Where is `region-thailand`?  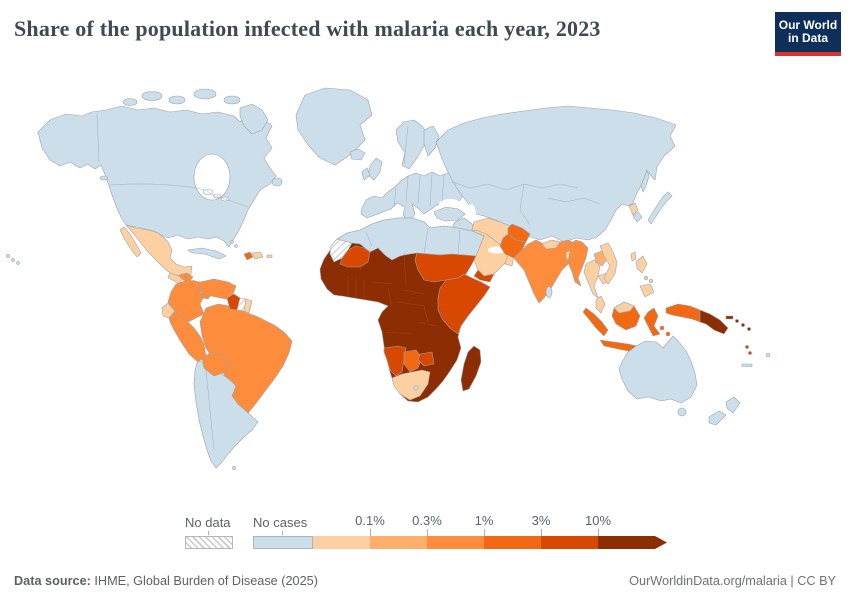 region-thailand is located at coordinates (592, 279).